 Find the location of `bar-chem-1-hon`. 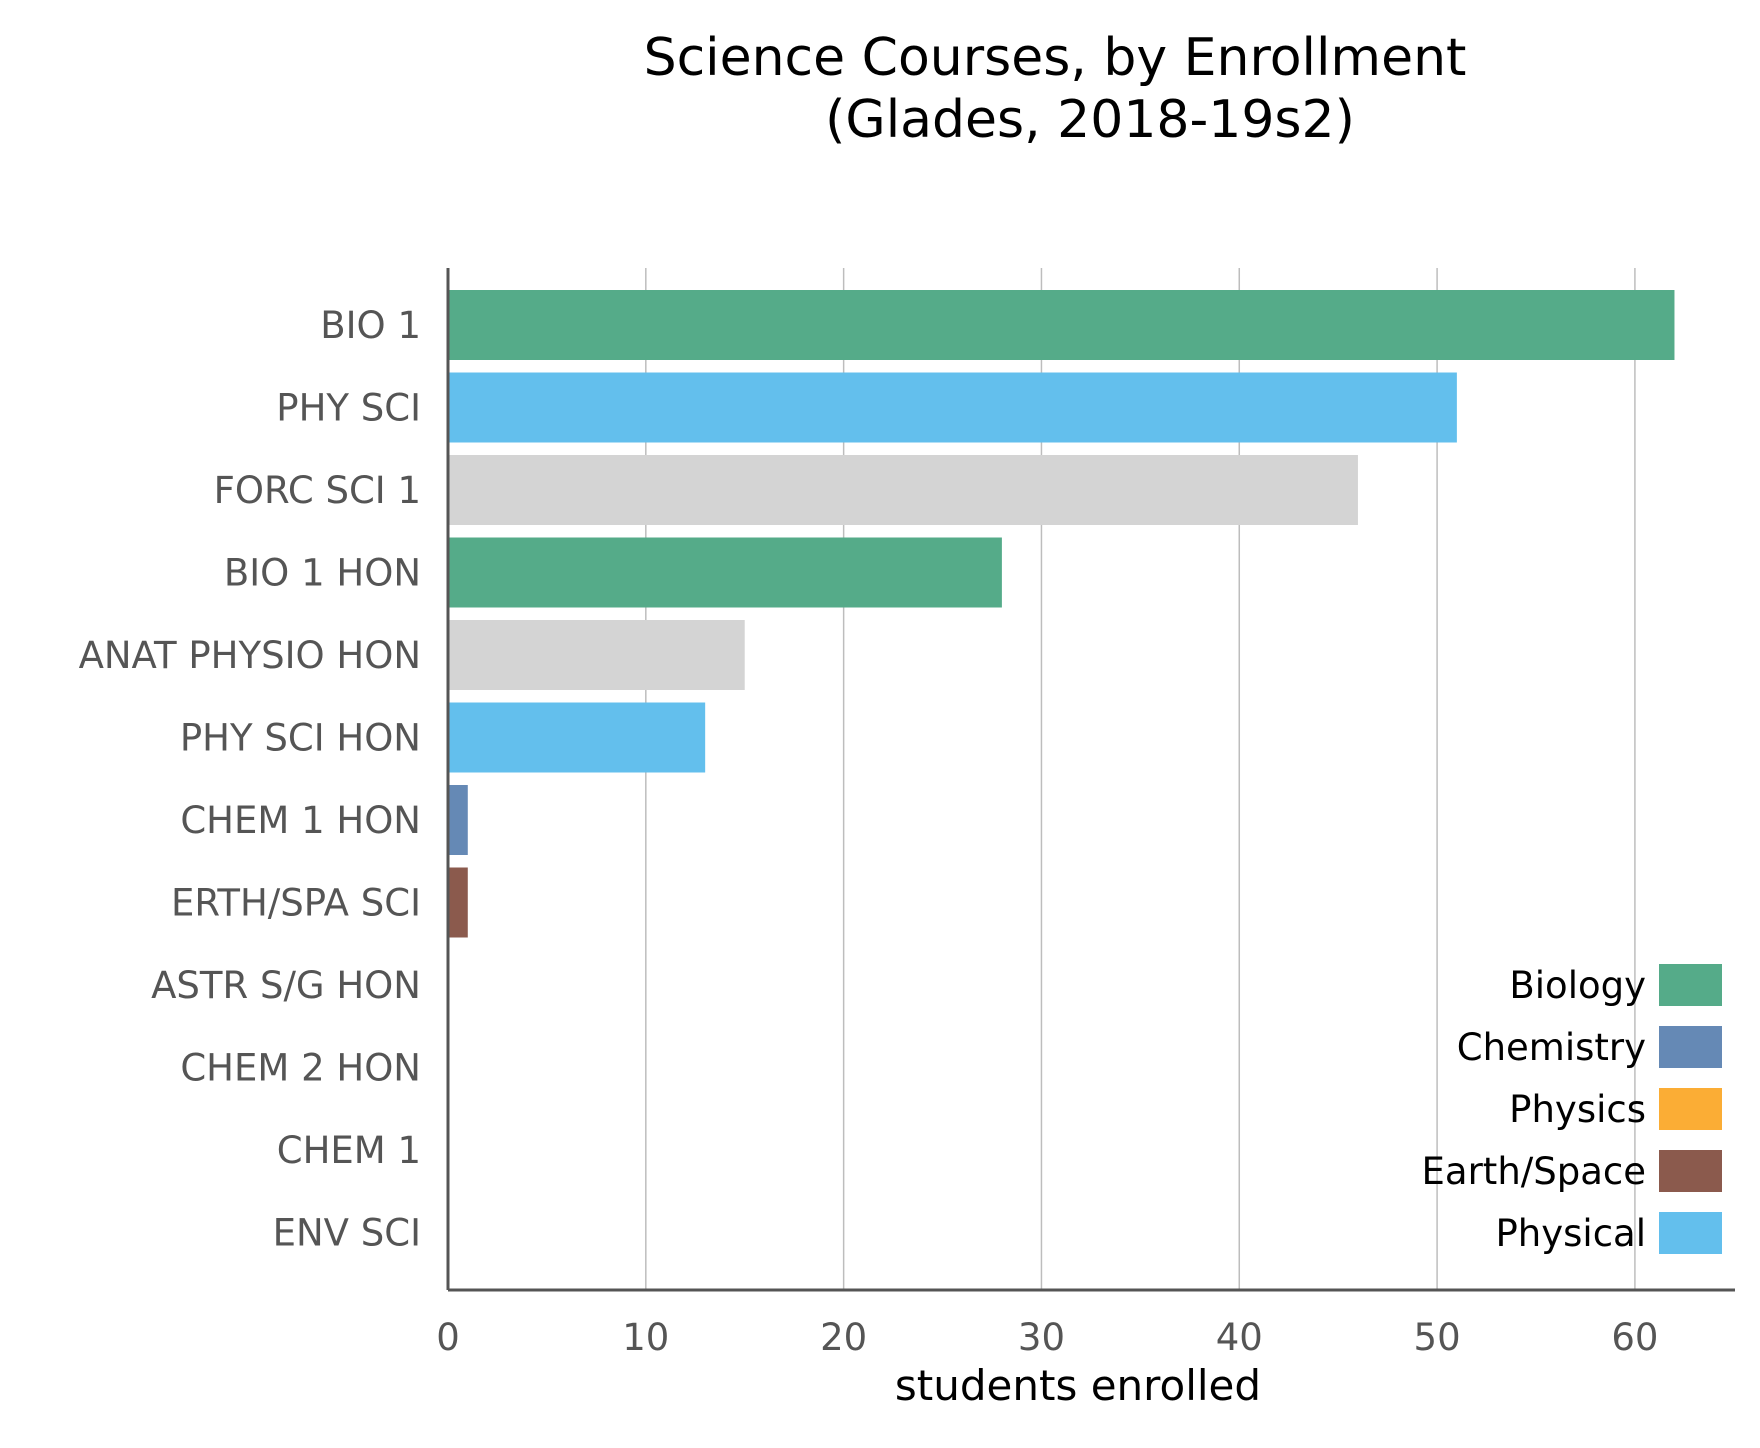

bar-chem-1-hon is located at coordinates (458, 820).